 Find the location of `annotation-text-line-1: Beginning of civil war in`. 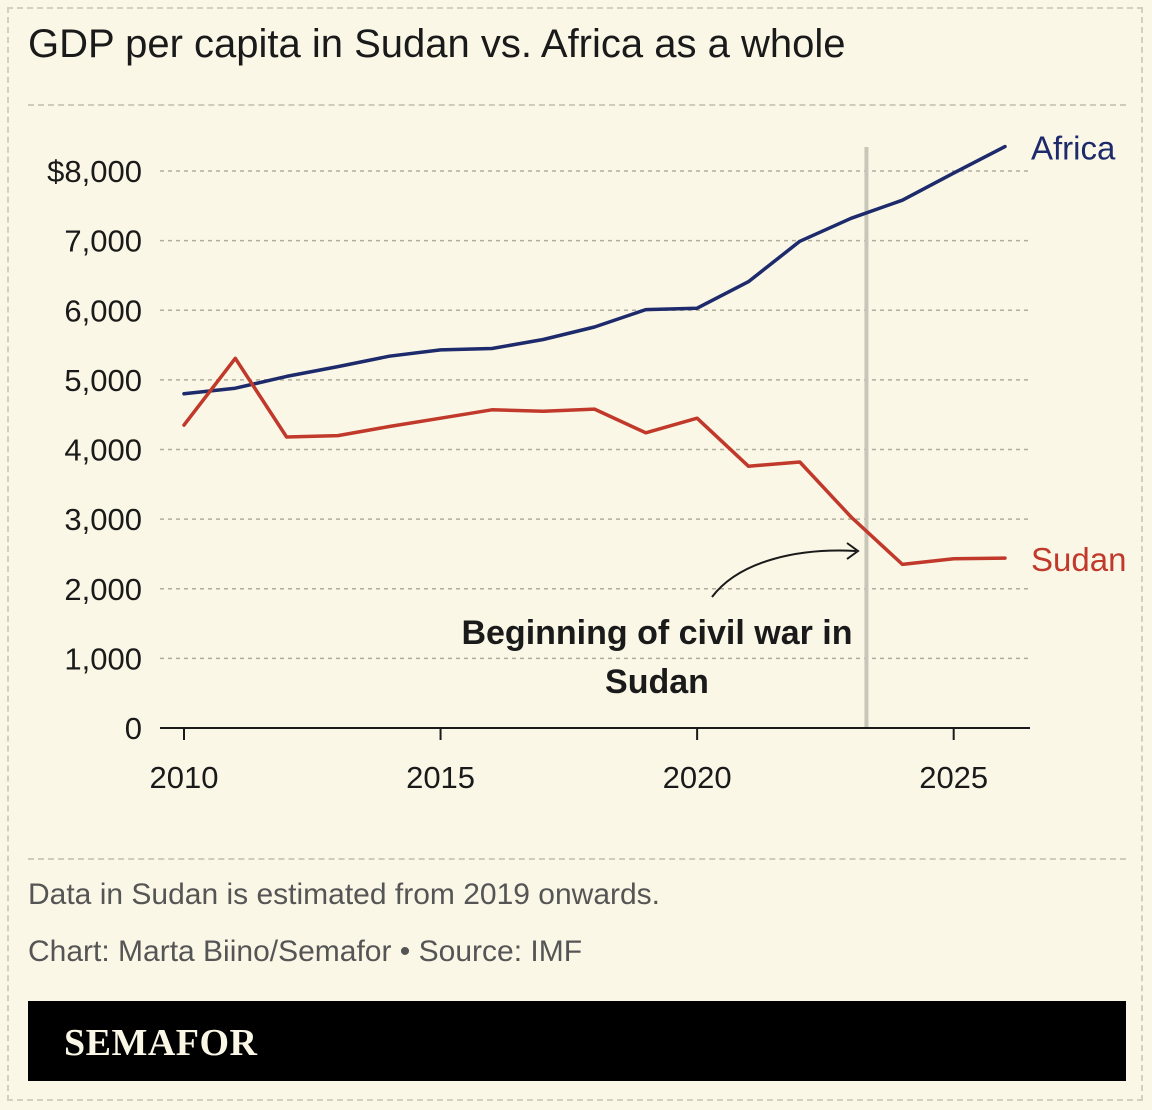

annotation-text-line-1: Beginning of civil war in is located at coordinates (656, 633).